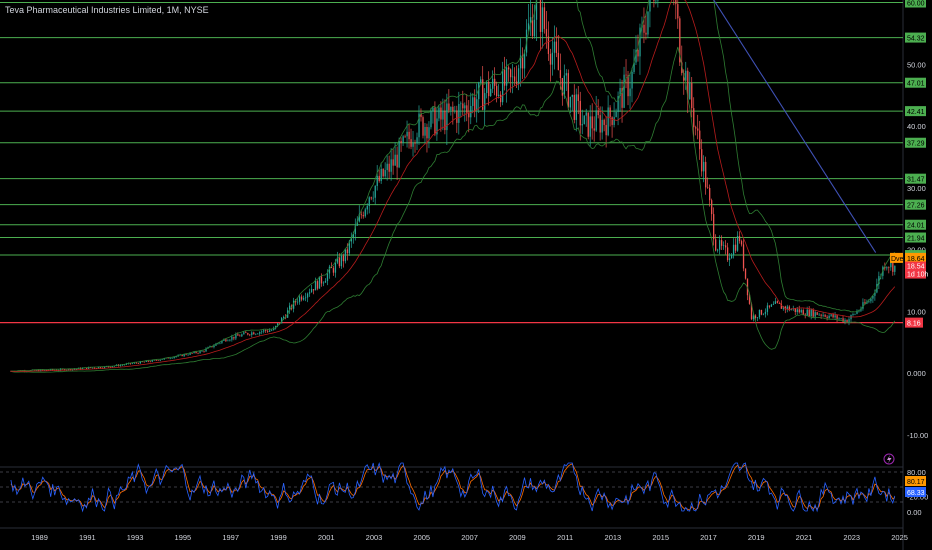 The image size is (932, 550). I want to click on x-tick-label: 1991, so click(87, 537).